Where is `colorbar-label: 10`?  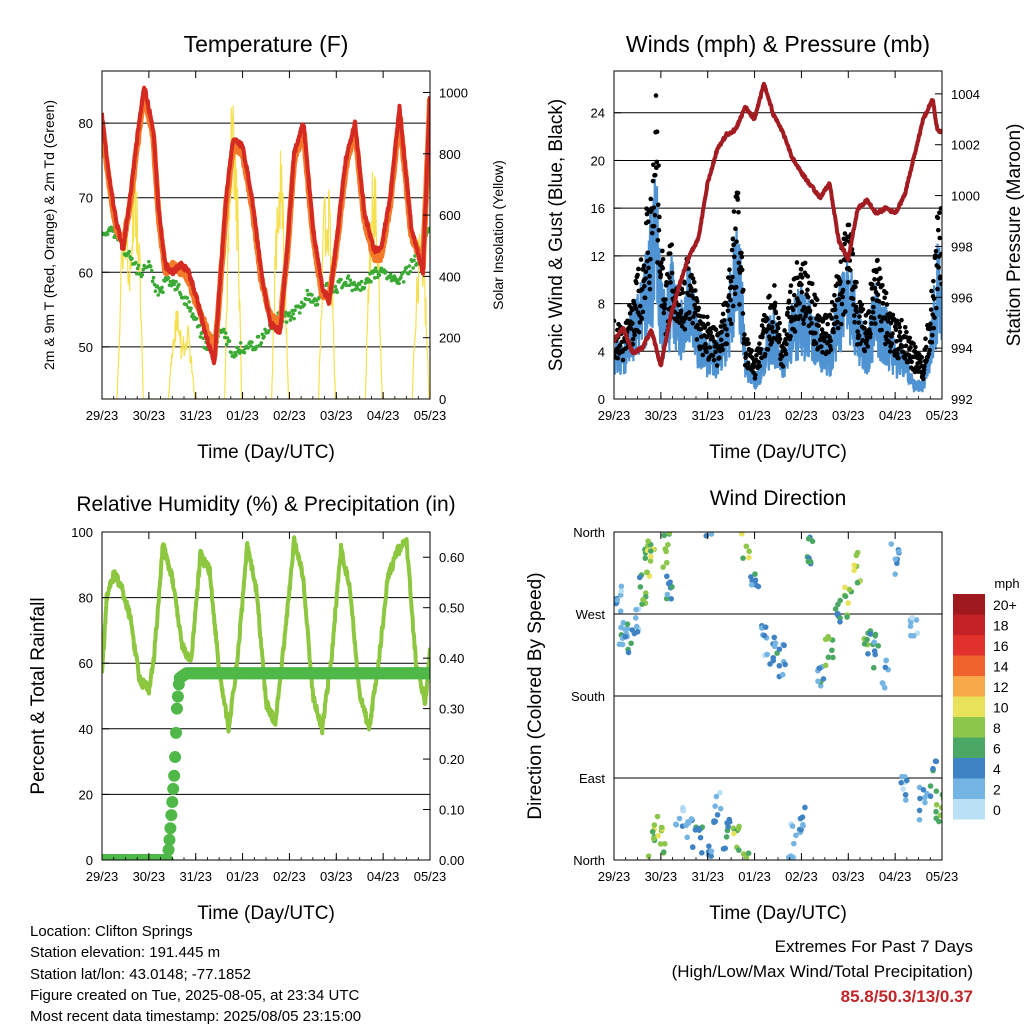 colorbar-label: 10 is located at coordinates (1001, 708).